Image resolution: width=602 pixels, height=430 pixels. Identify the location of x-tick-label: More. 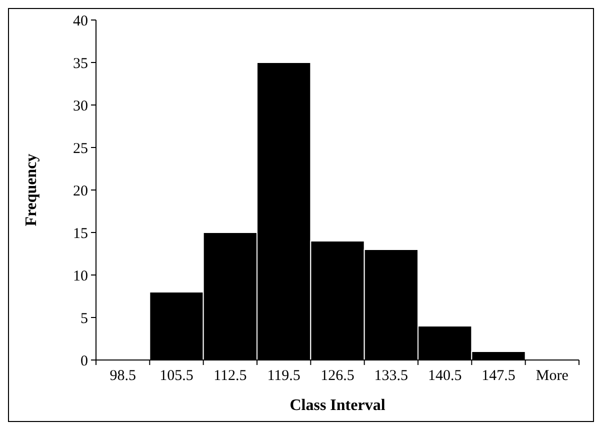
(552, 376).